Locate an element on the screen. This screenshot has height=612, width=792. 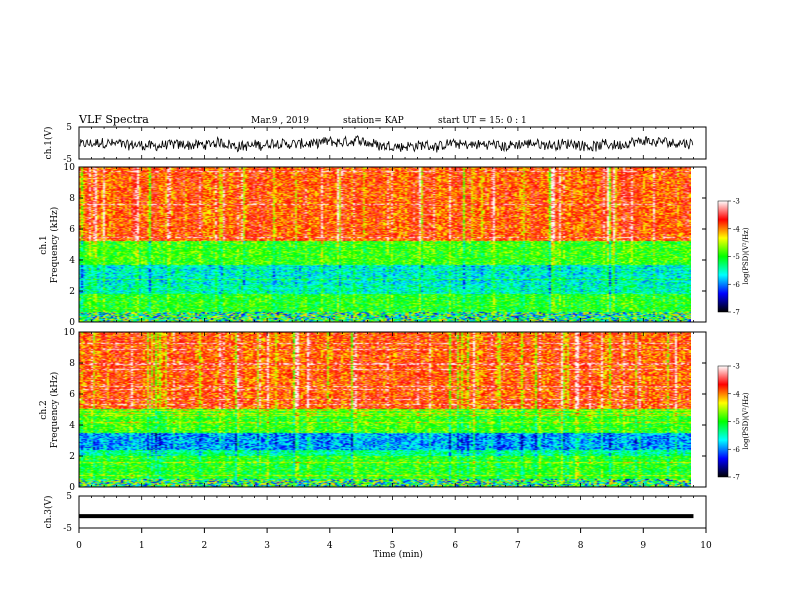
x-tick-label: 8 is located at coordinates (581, 546).